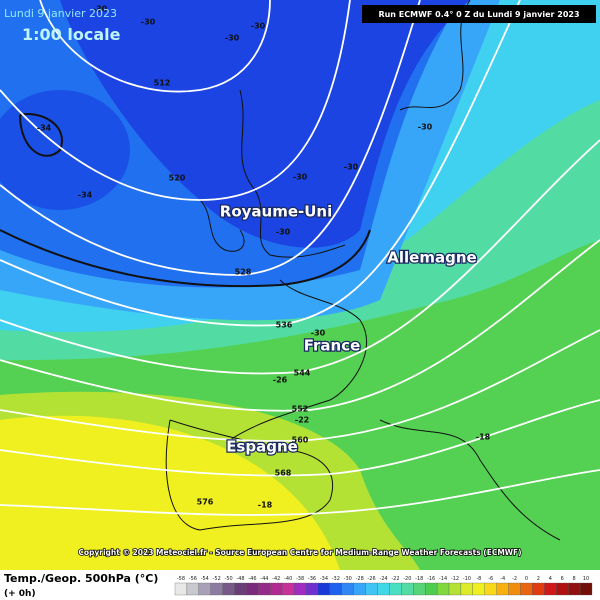 Image resolution: width=600 pixels, height=600 pixels. Describe the element at coordinates (20, 594) in the screenshot. I see `legend-lead: (+ 0h)` at that location.